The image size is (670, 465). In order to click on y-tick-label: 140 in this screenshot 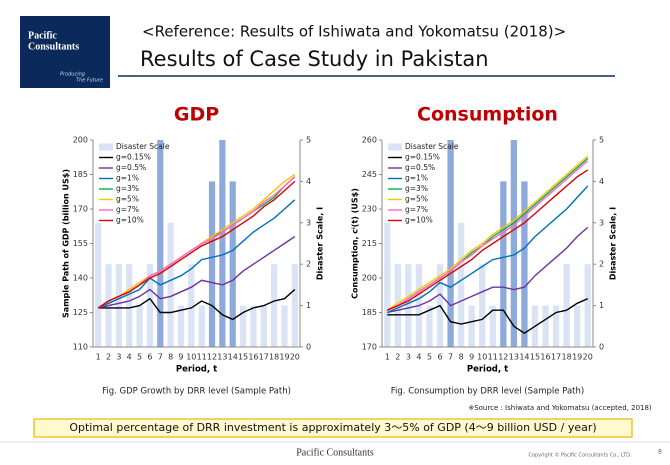, I will do `click(80, 278)`.